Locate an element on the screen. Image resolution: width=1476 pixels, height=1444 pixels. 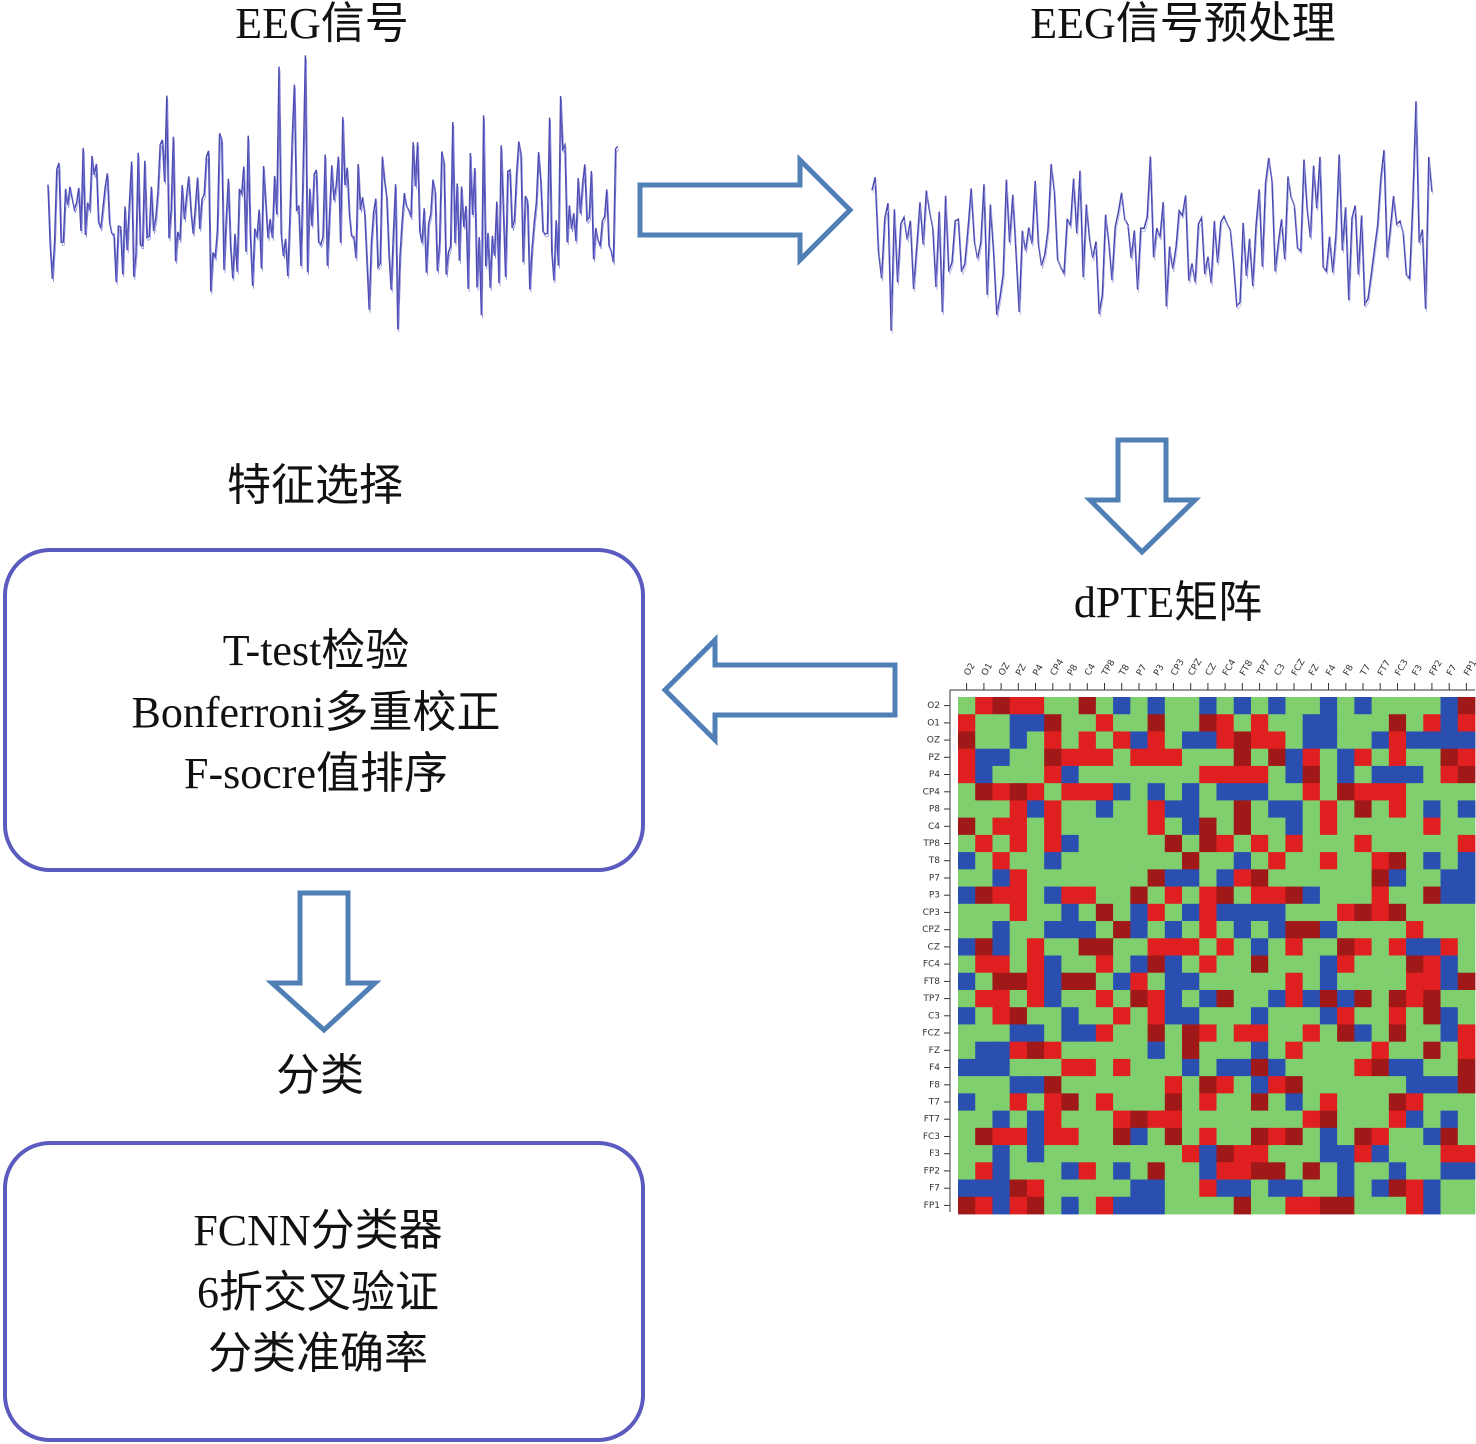
row-label: F8 is located at coordinates (934, 1085).